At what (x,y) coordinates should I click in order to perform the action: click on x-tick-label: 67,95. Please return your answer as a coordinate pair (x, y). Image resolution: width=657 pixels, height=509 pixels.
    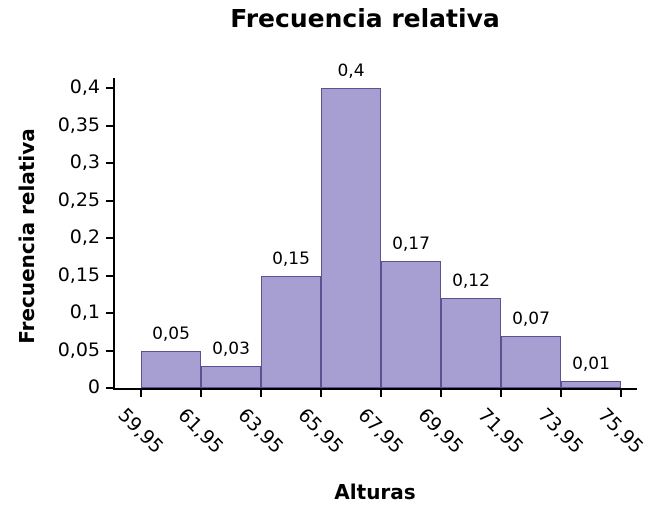
    Looking at the image, I should click on (380, 431).